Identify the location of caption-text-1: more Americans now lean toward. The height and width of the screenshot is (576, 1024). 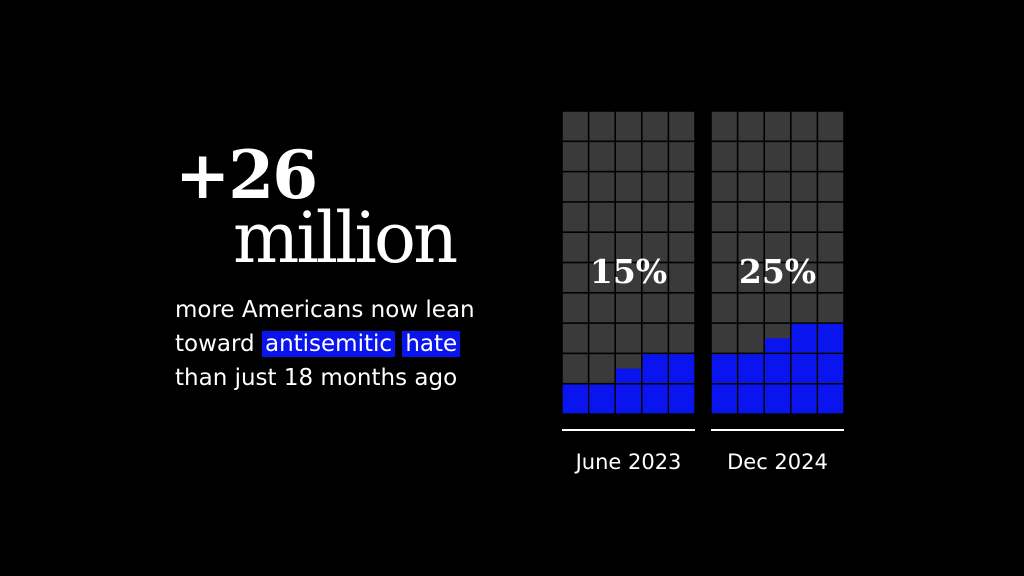
(325, 327).